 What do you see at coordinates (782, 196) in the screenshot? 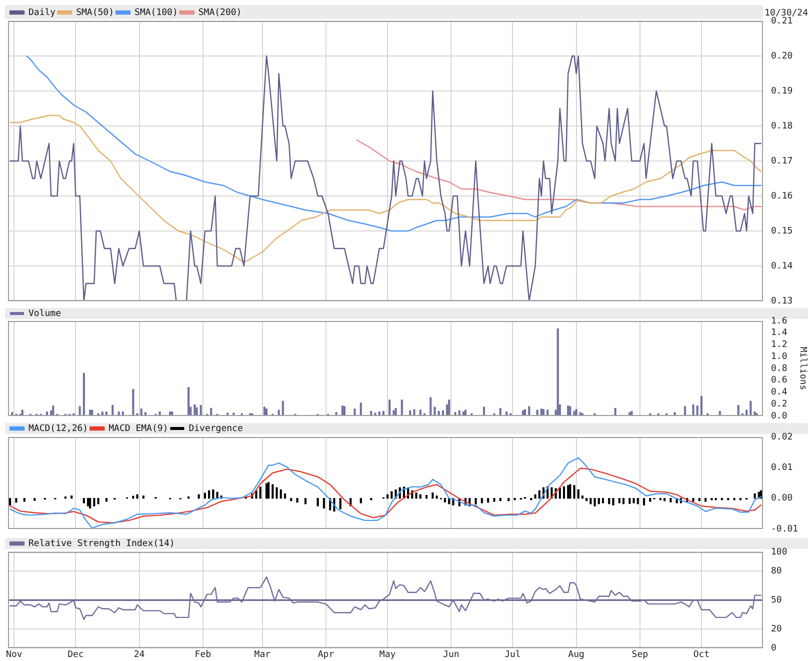
I see `y-tick-label: 0.16` at bounding box center [782, 196].